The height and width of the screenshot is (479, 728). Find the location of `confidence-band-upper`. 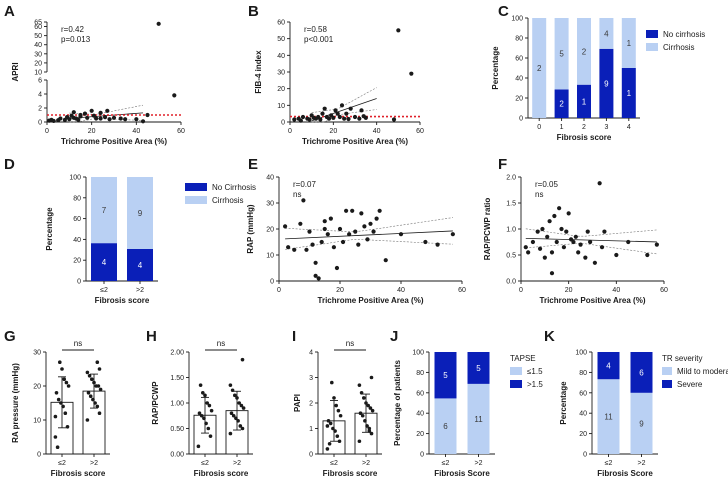

confidence-band-upper is located at coordinates (591, 232).